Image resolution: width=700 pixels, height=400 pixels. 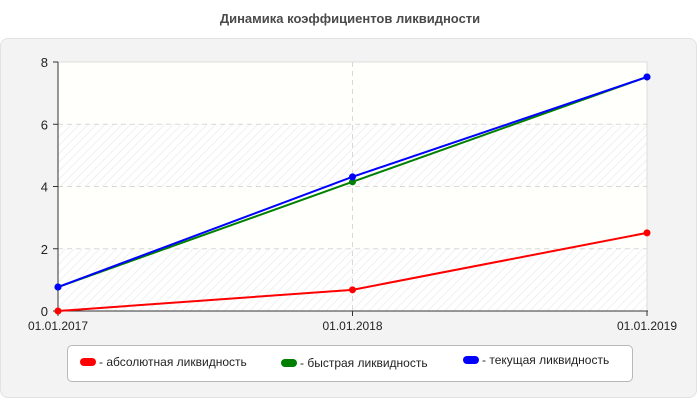 I want to click on y-tick-label: 8, so click(x=44, y=62).